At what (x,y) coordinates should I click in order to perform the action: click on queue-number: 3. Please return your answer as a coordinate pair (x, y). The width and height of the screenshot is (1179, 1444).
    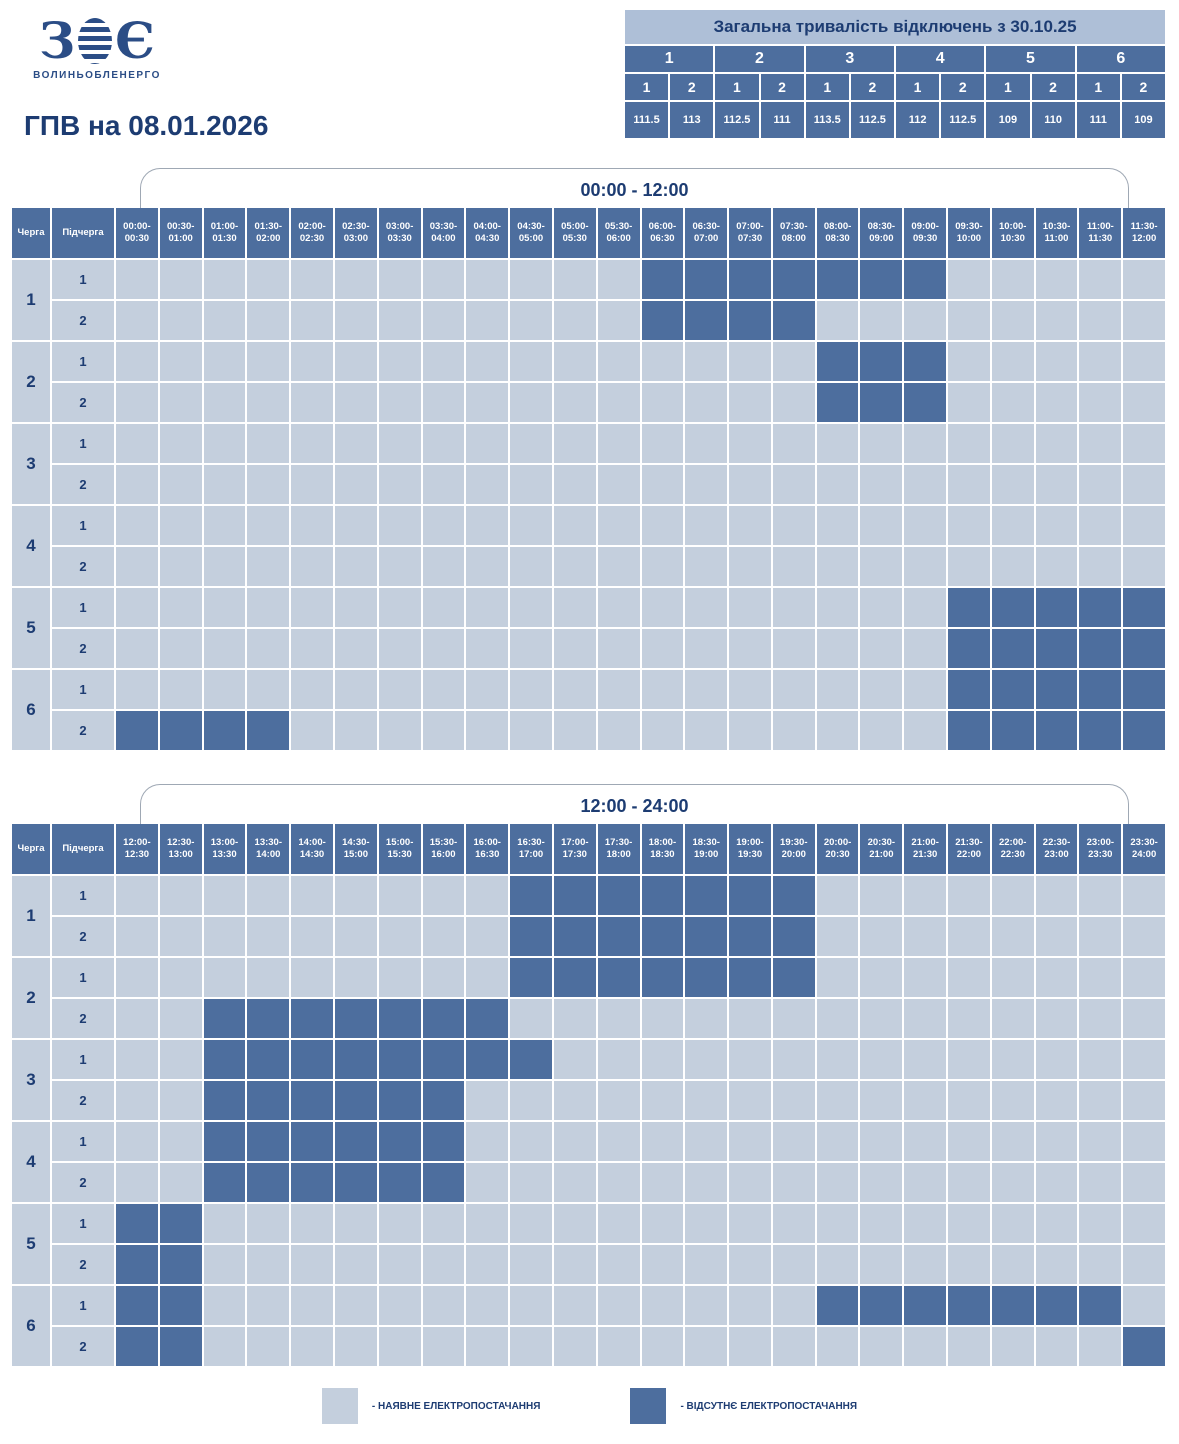
    Looking at the image, I should click on (31, 464).